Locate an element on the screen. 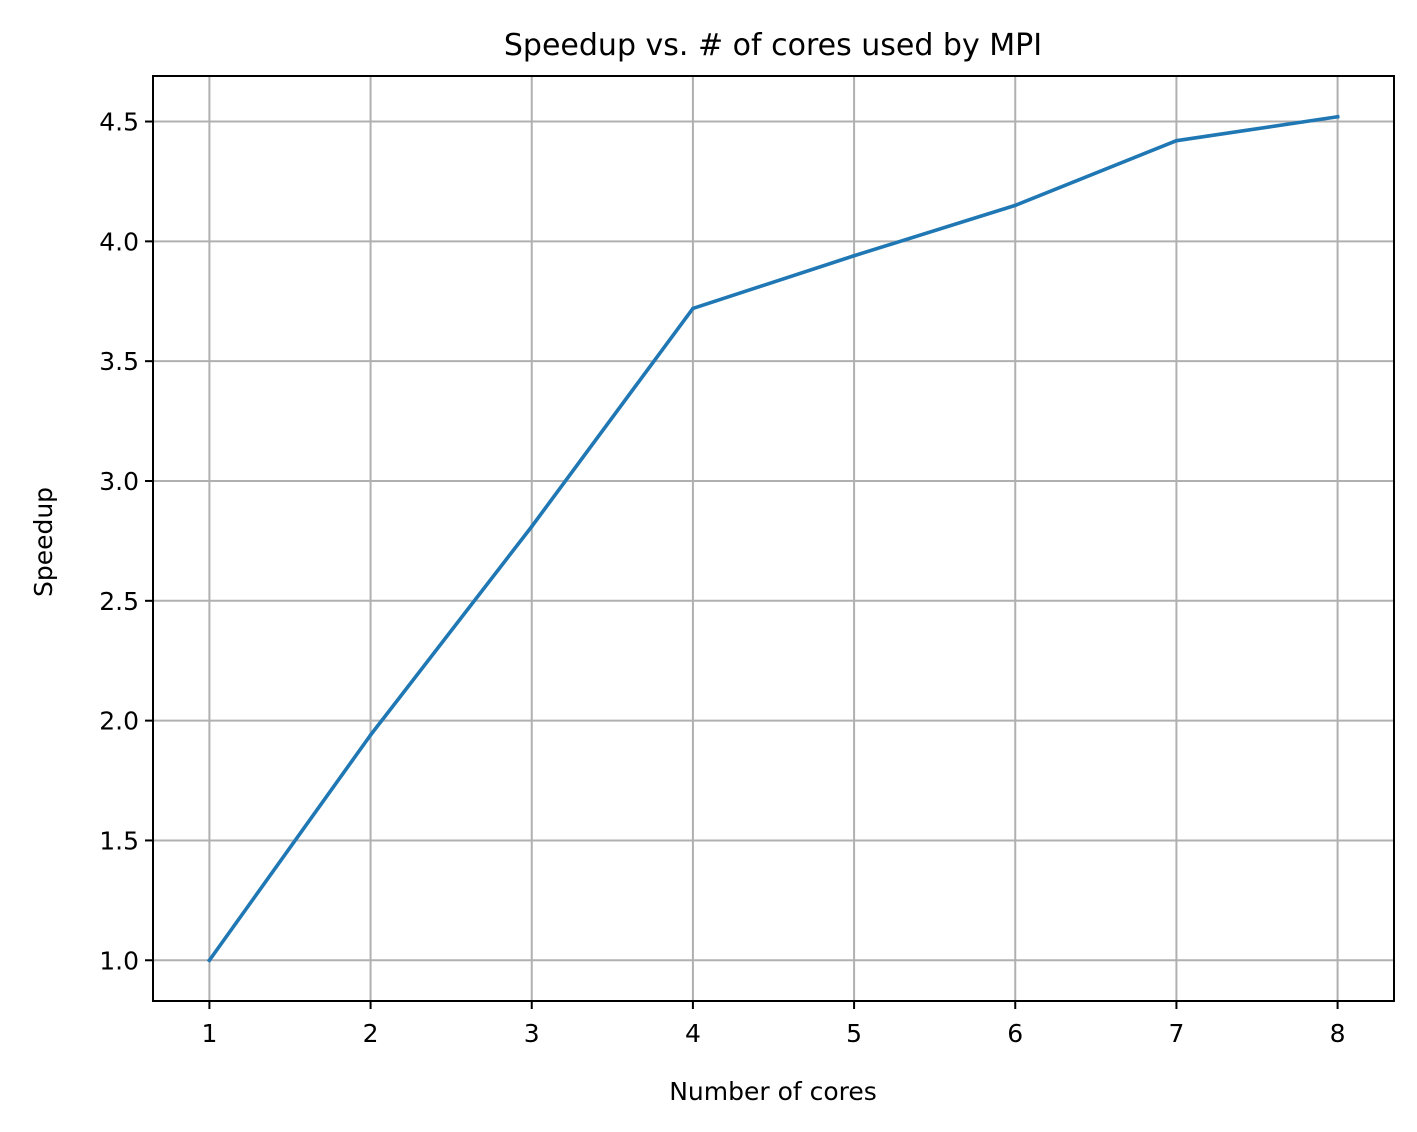  y-tick-label: 4.0 is located at coordinates (119, 241).